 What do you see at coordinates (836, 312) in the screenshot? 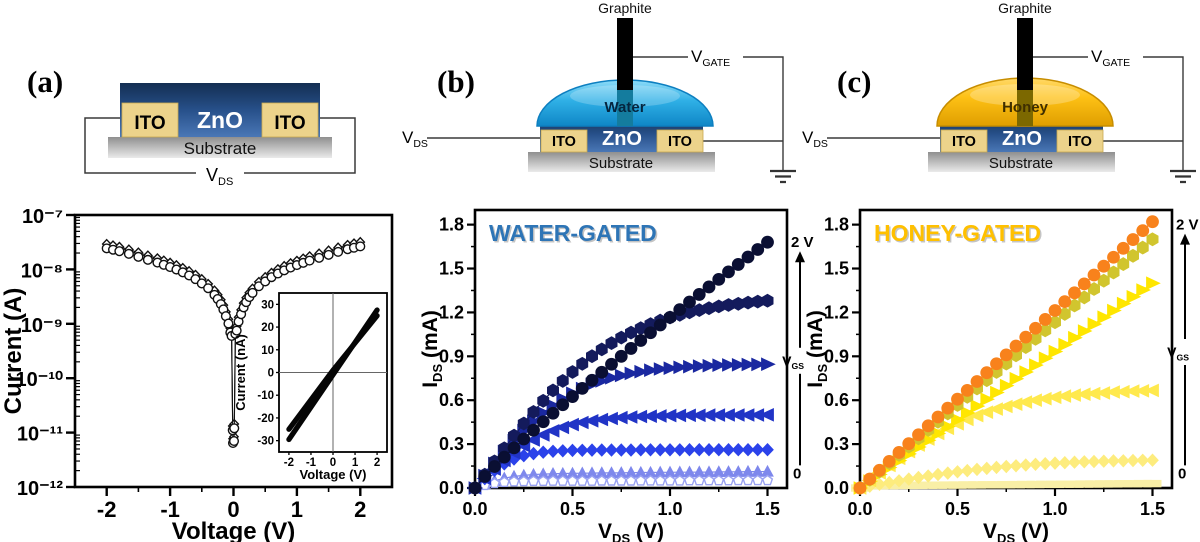
I see `svg-text: 1.2` at bounding box center [836, 312].